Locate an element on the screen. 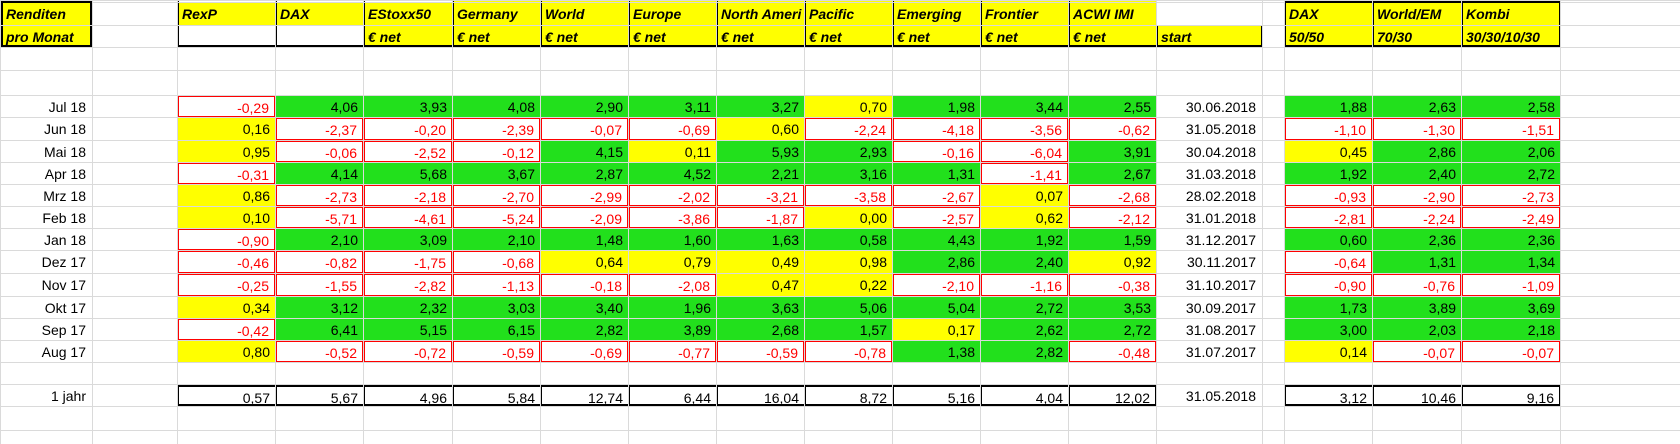 Image resolution: width=1680 pixels, height=444 pixels. return-cell: -0,29 is located at coordinates (226, 106).